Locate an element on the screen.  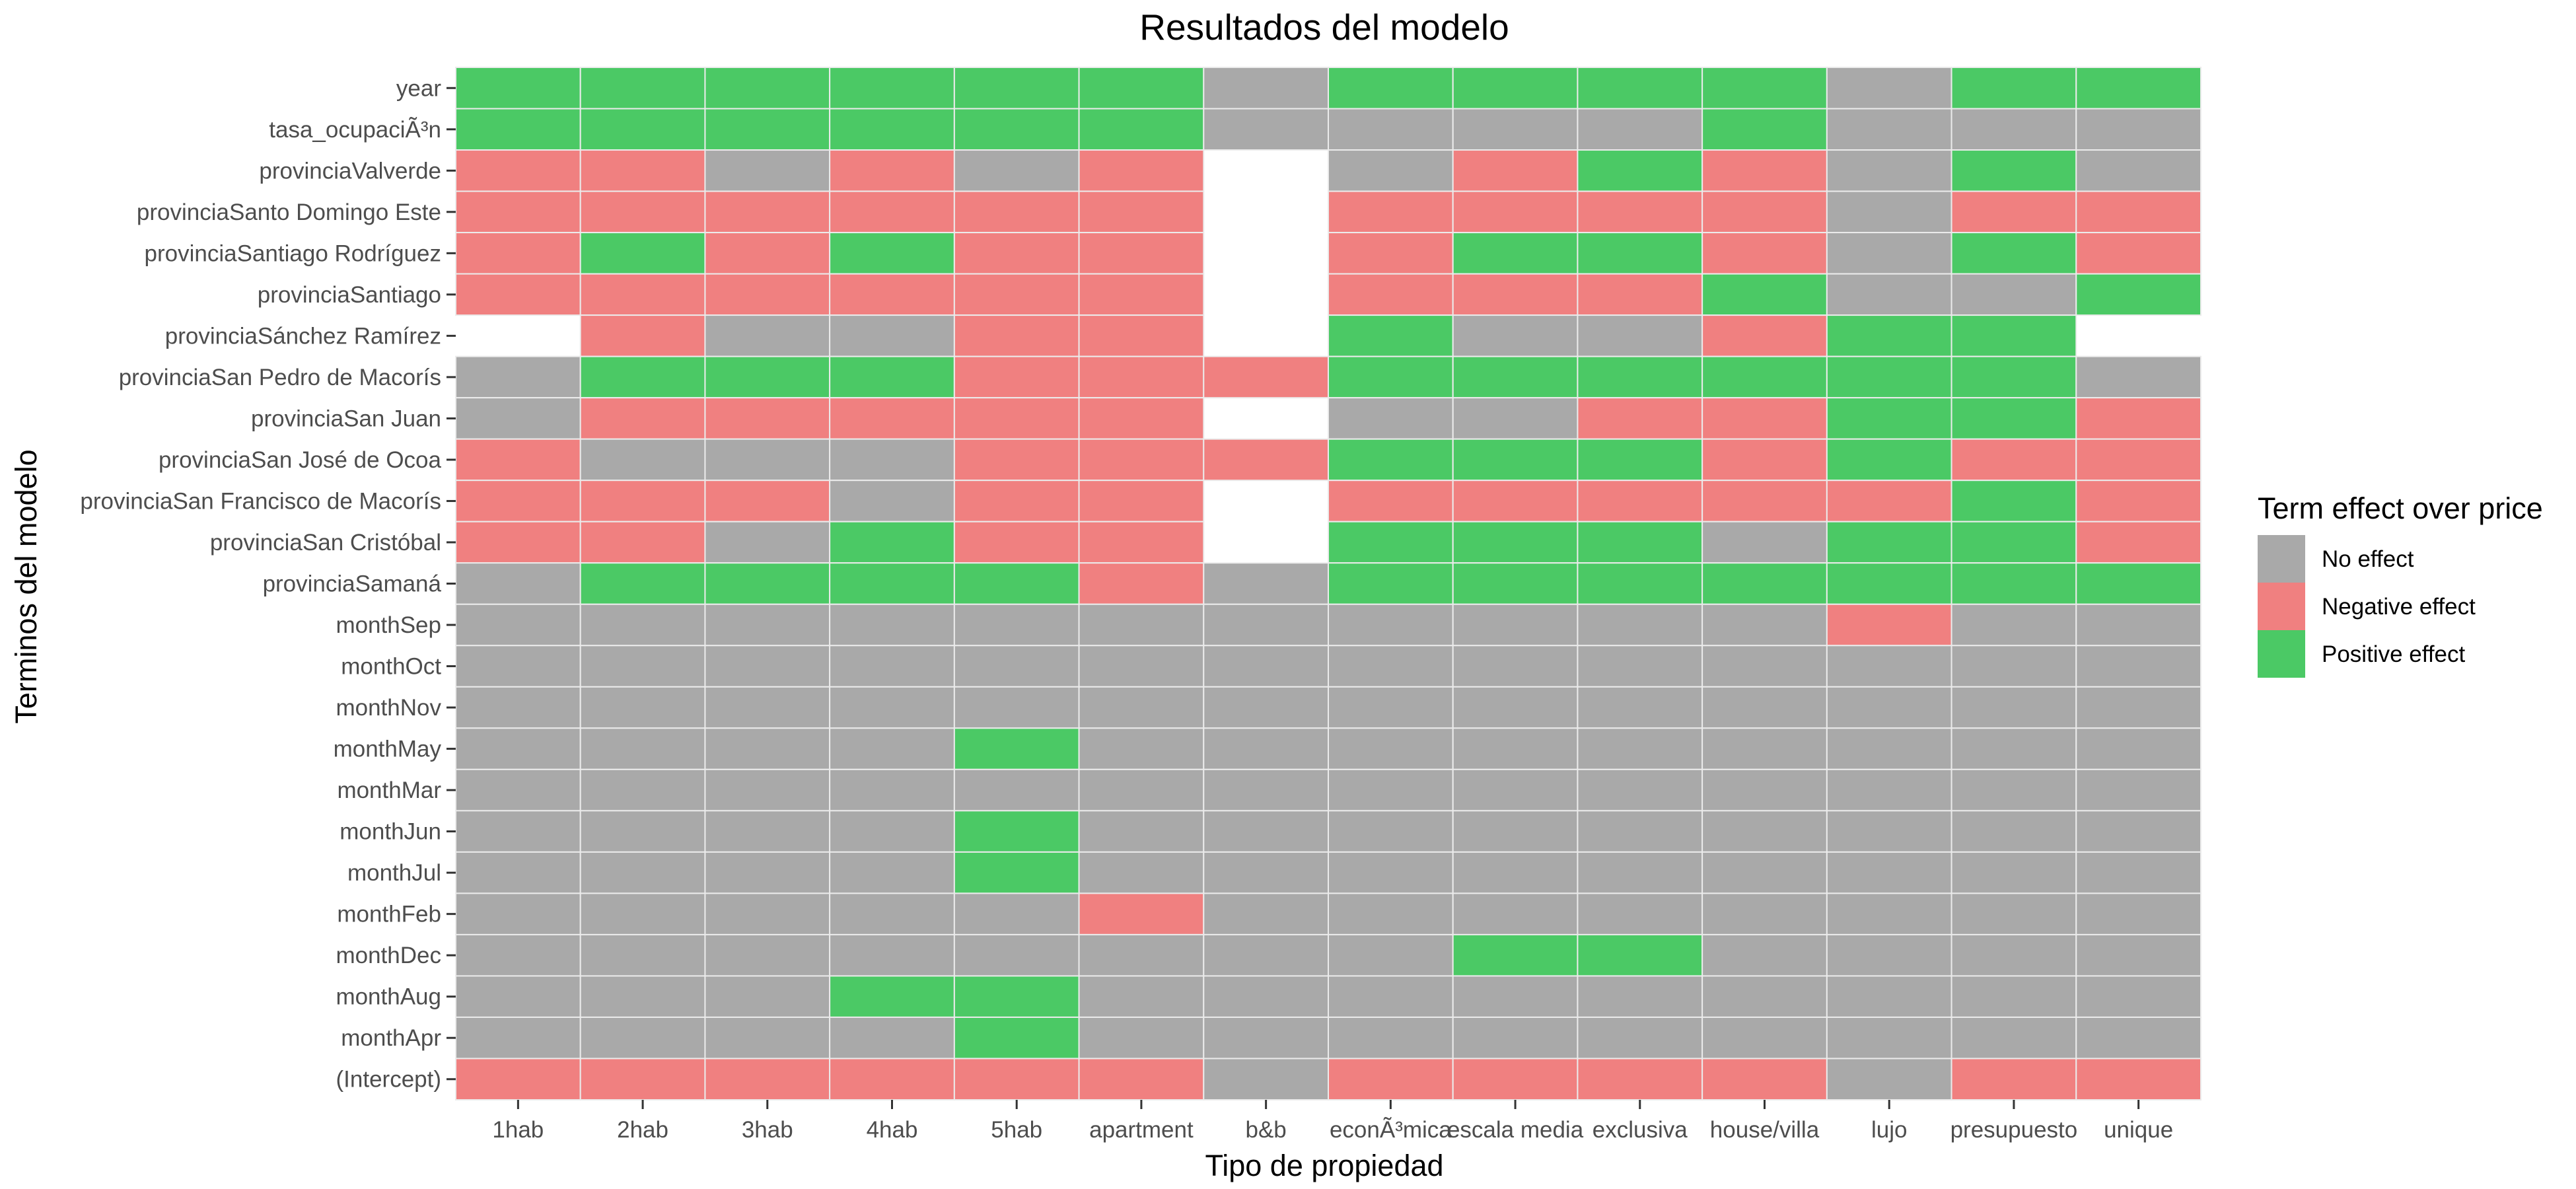
x-tick-label: exclusiva is located at coordinates (1640, 1130).